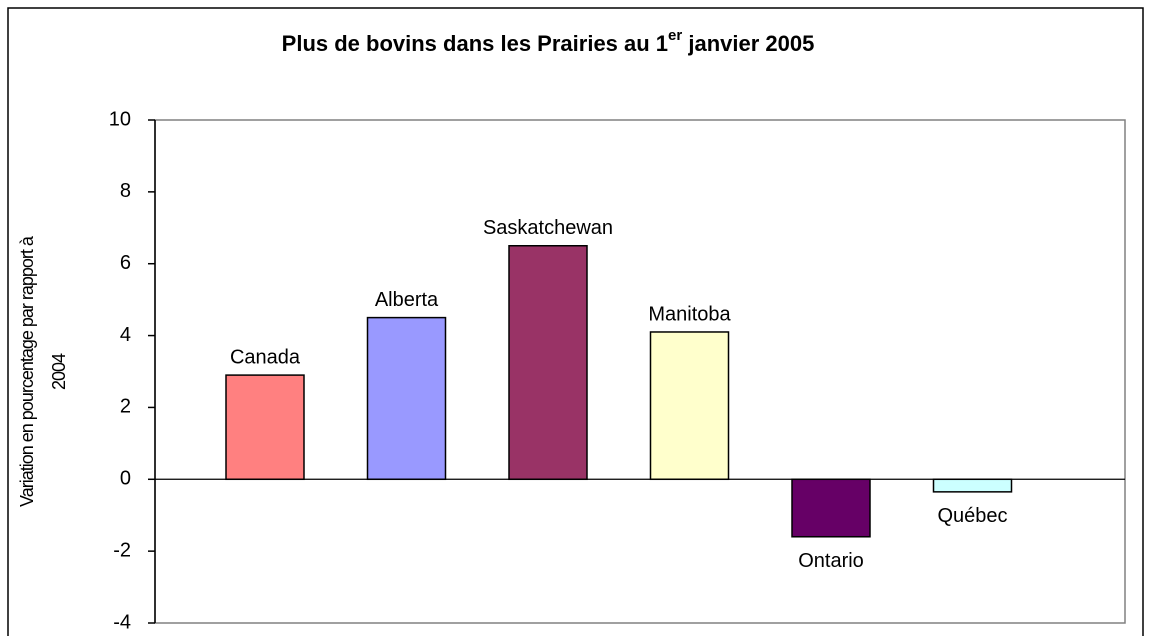 The width and height of the screenshot is (1151, 636). Describe the element at coordinates (59, 371) in the screenshot. I see `y-axis-label: 2004` at that location.